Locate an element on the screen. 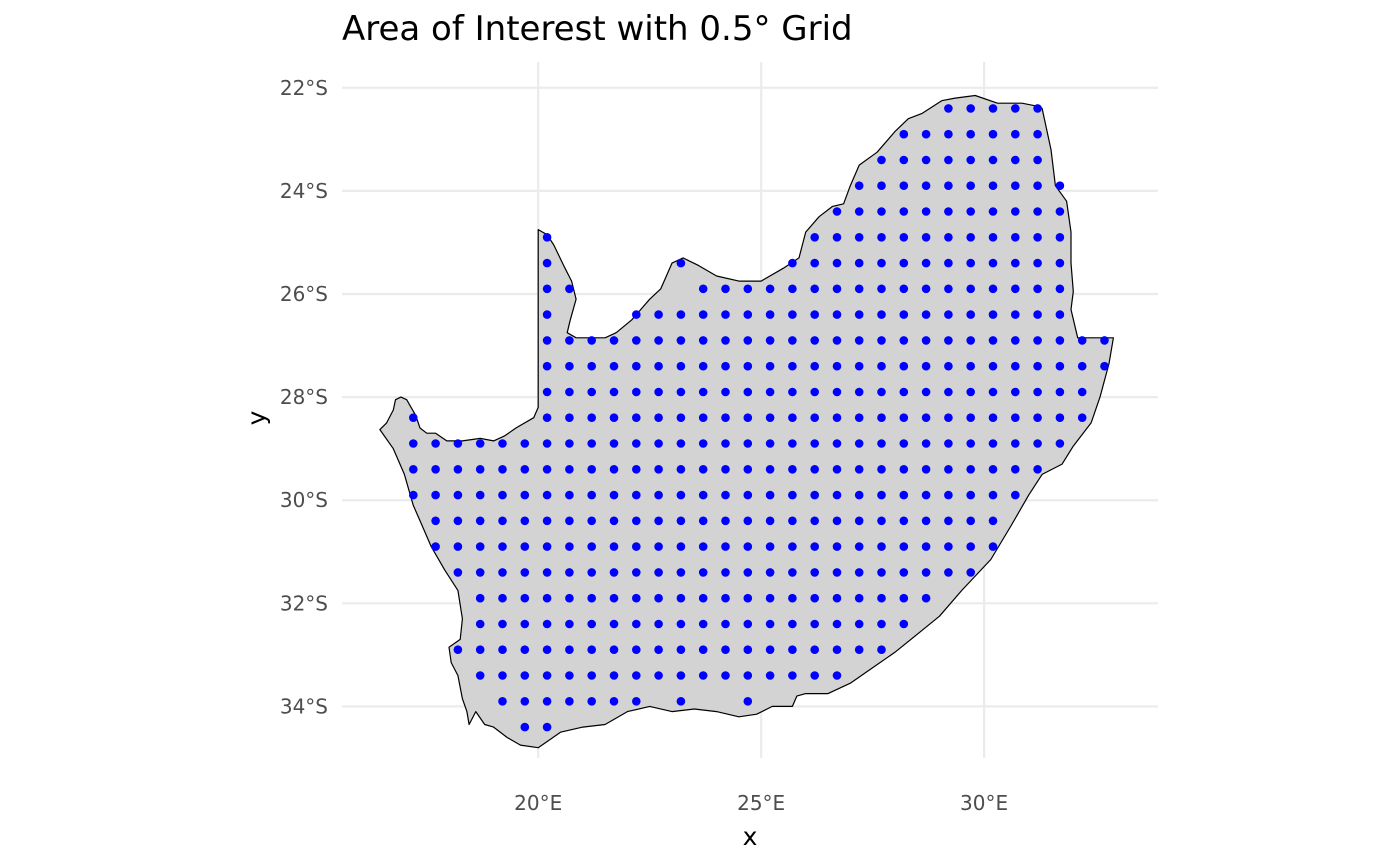 The width and height of the screenshot is (1400, 865). y-tick-label: 30°S is located at coordinates (304, 500).